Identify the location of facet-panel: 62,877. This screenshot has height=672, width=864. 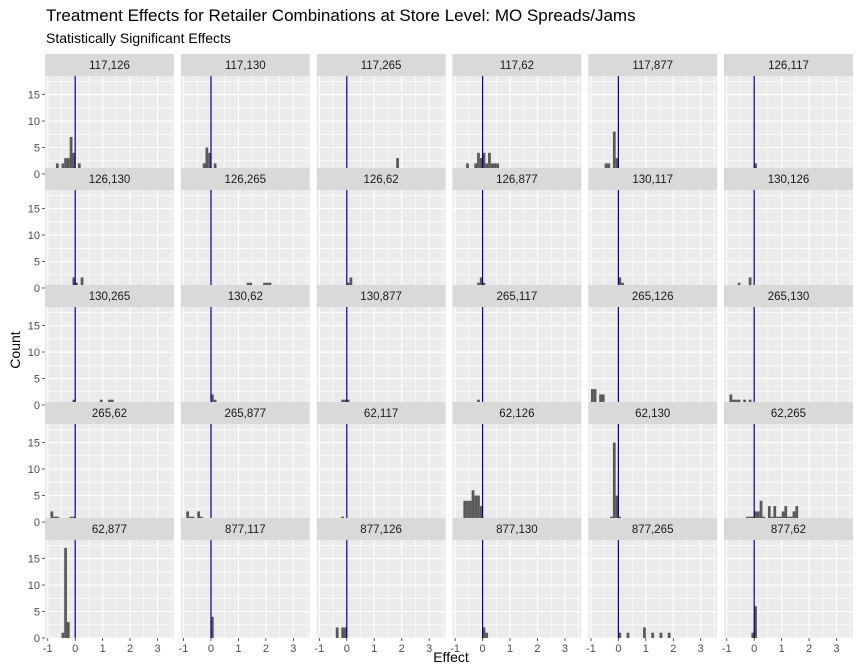
(109, 578).